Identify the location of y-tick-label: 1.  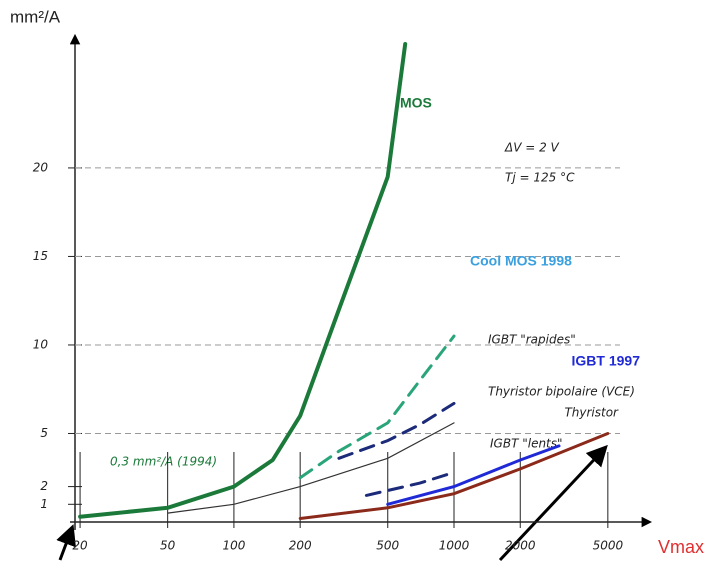
(44, 504).